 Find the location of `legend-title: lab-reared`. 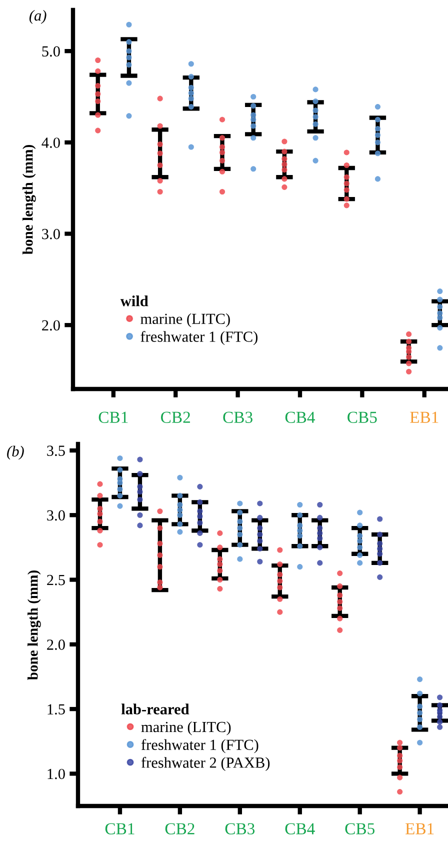

legend-title: lab-reared is located at coordinates (155, 709).